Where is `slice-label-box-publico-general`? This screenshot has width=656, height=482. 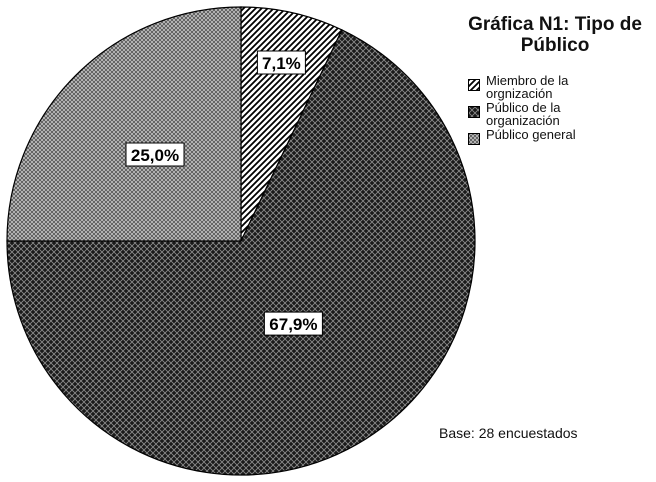 slice-label-box-publico-general is located at coordinates (155, 154).